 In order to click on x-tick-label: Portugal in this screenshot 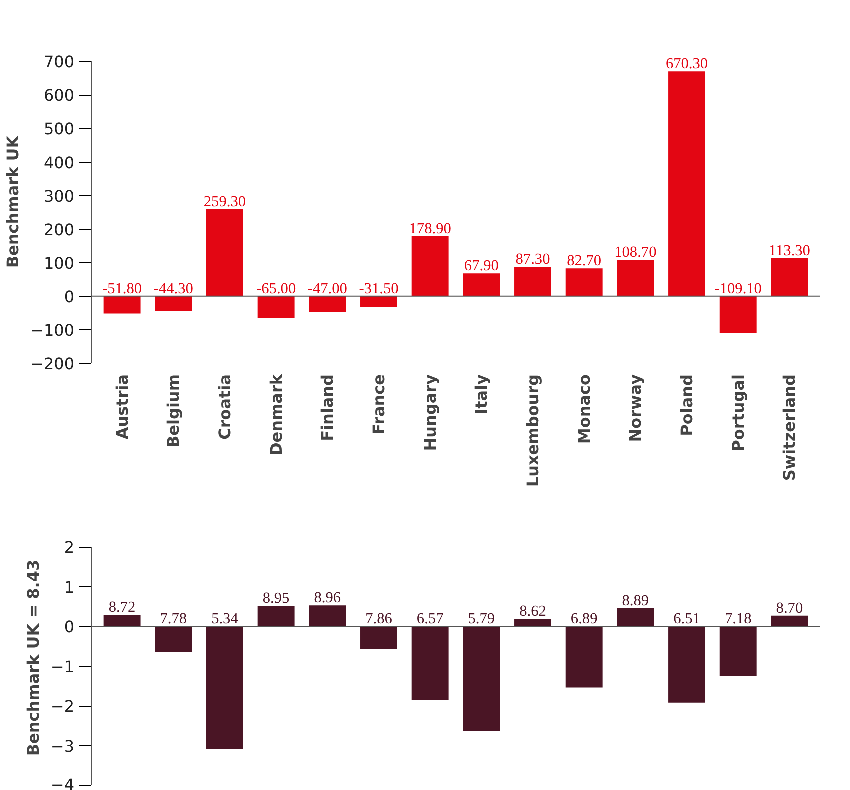, I will do `click(738, 413)`.